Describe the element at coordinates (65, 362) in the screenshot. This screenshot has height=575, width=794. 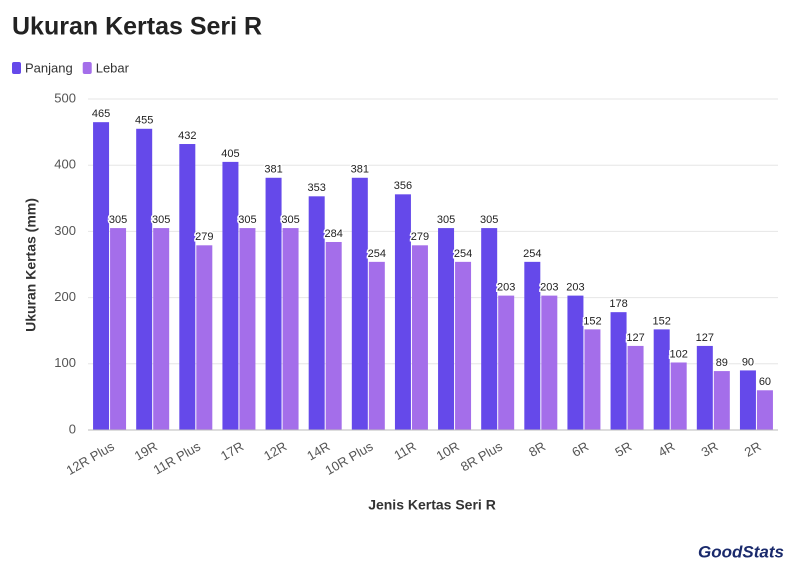
I see `y-tick-label: 100` at that location.